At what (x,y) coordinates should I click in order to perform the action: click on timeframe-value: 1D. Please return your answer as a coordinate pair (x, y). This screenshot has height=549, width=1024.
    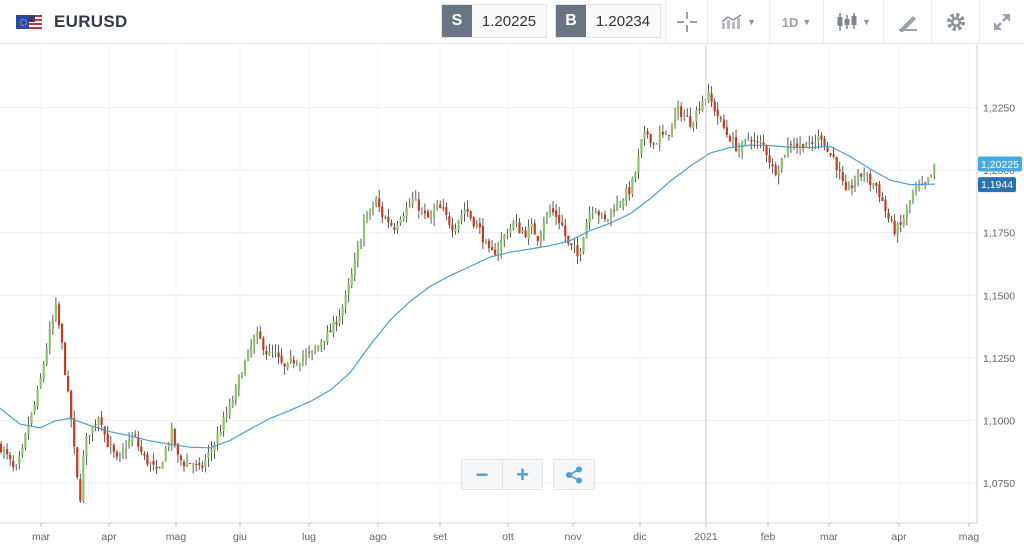
    Looking at the image, I should click on (790, 22).